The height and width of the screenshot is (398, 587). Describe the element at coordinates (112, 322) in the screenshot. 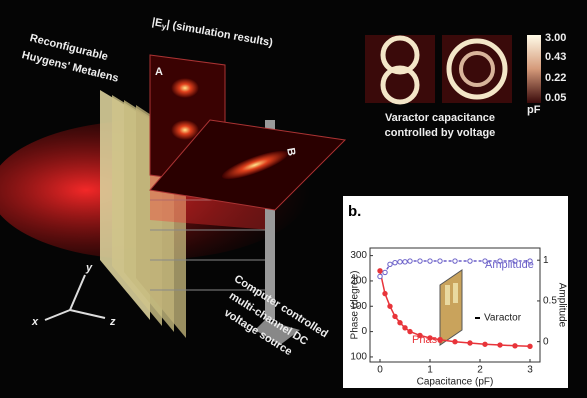

I see `axis-z: z` at that location.